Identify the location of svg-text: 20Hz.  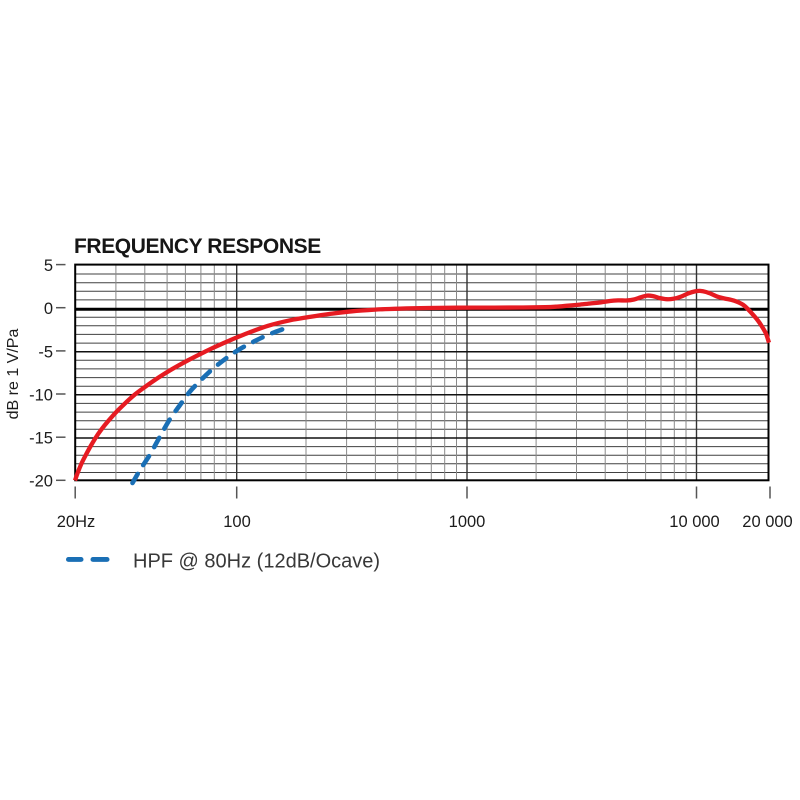
(76, 522).